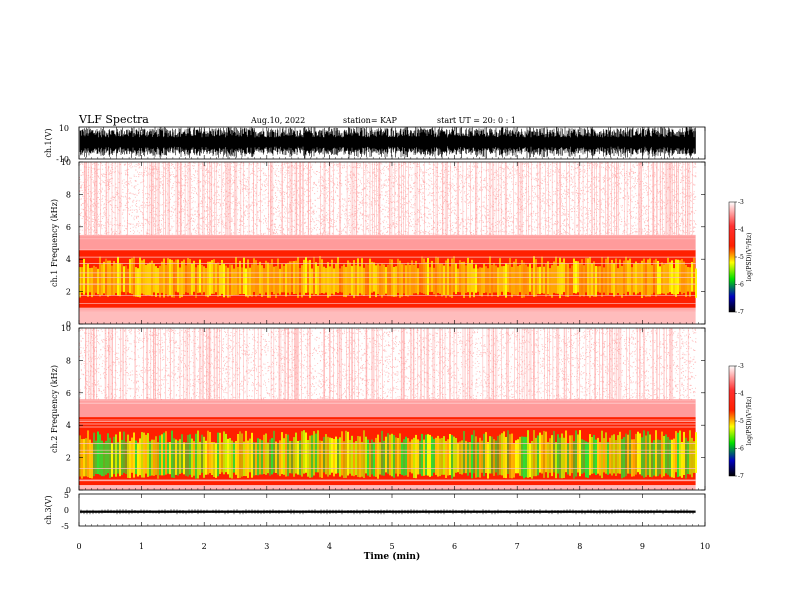 This screenshot has width=792, height=612. Describe the element at coordinates (68, 324) in the screenshot. I see `spectrogram-ytick-label: 0` at that location.